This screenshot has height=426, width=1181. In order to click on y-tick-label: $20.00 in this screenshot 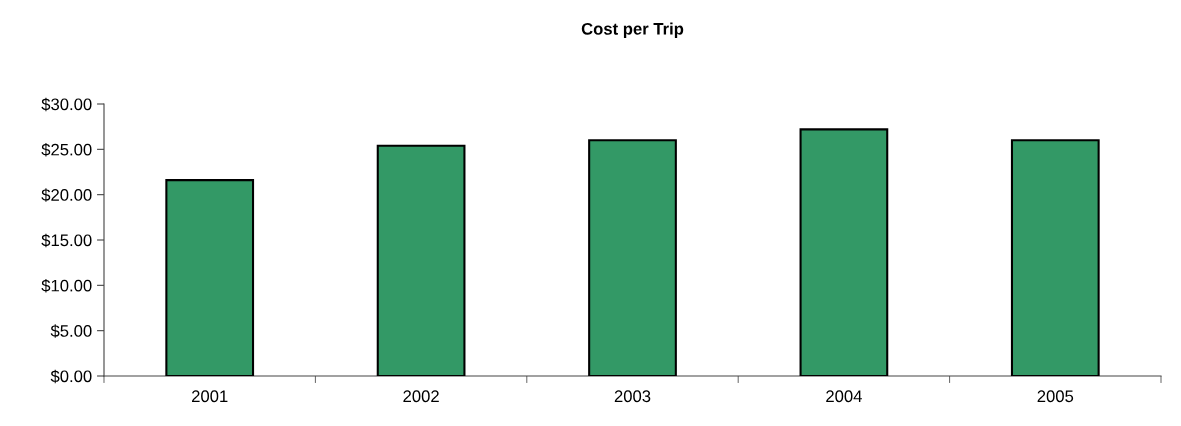, I will do `click(66, 195)`.